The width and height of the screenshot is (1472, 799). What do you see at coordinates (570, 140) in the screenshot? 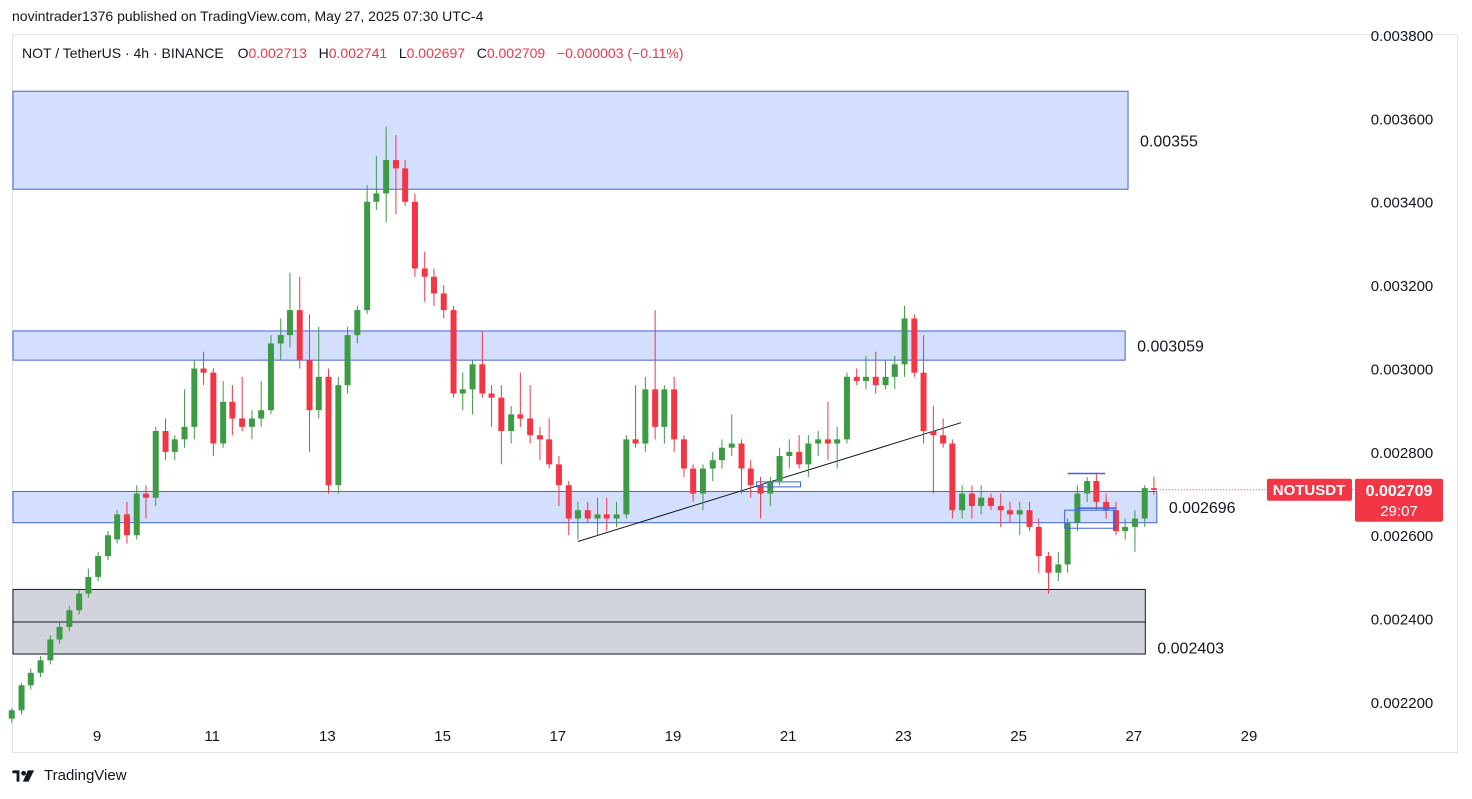
I see `zone-0.00355` at bounding box center [570, 140].